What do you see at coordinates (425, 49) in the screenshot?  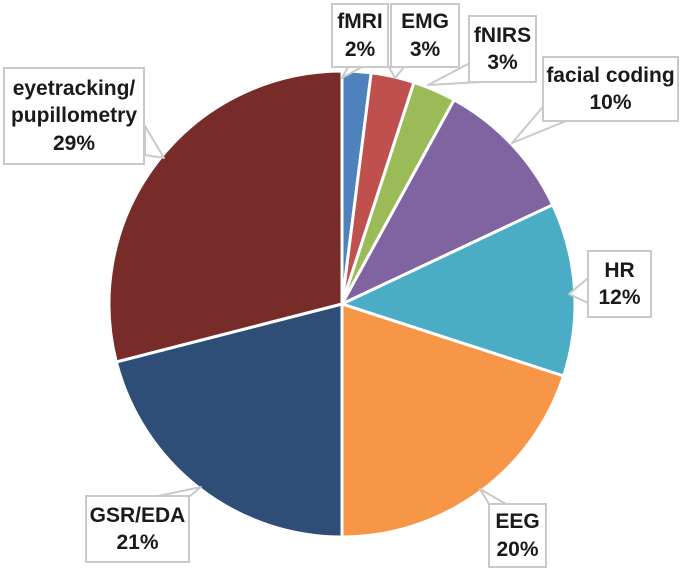 I see `callout-emg-value: 3%` at bounding box center [425, 49].